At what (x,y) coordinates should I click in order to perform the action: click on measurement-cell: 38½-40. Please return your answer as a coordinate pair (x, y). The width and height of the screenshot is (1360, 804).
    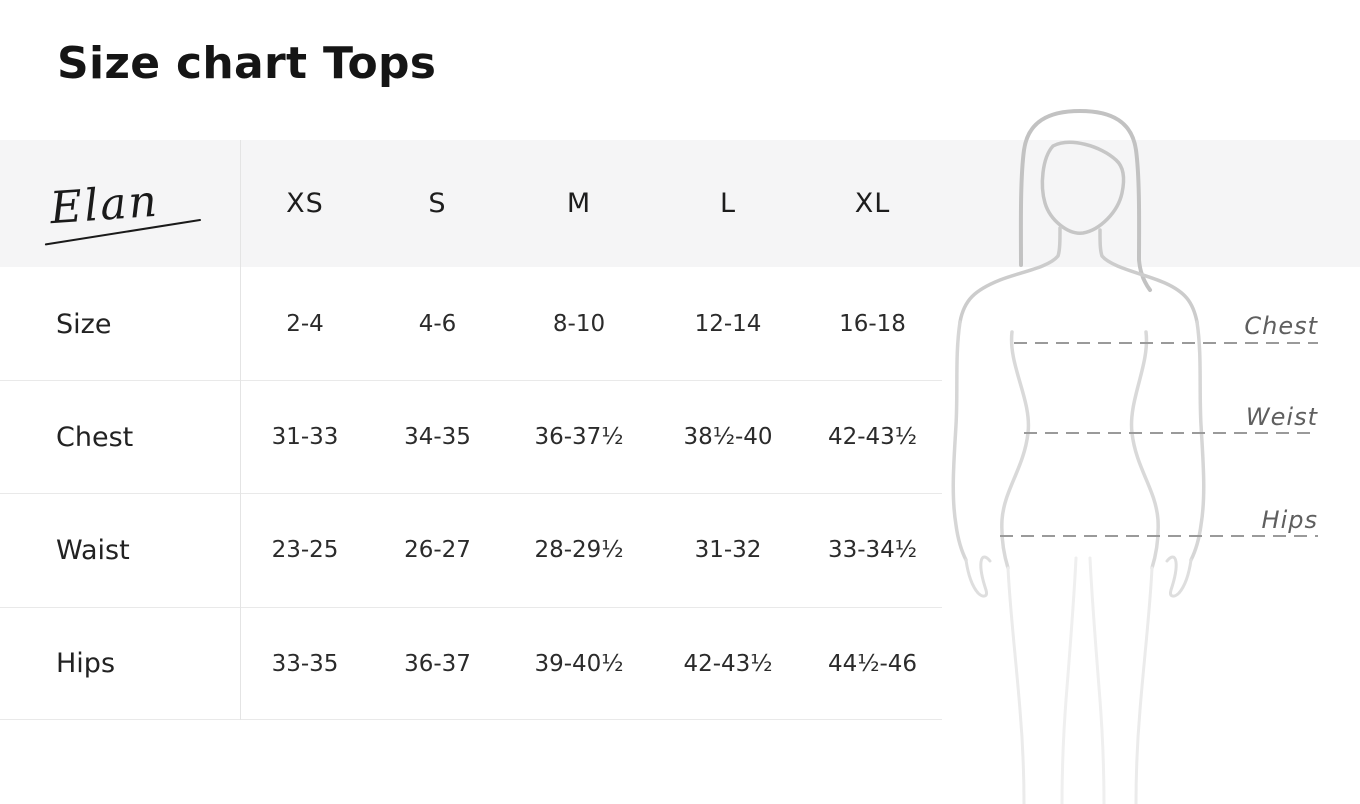
    Looking at the image, I should click on (728, 437).